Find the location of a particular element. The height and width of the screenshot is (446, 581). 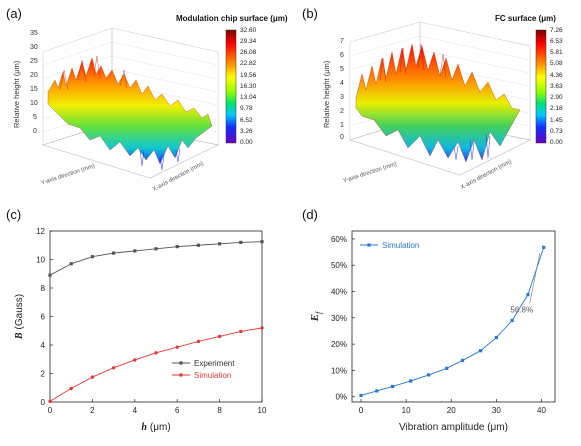

z-b-tick: 0 is located at coordinates (342, 137).